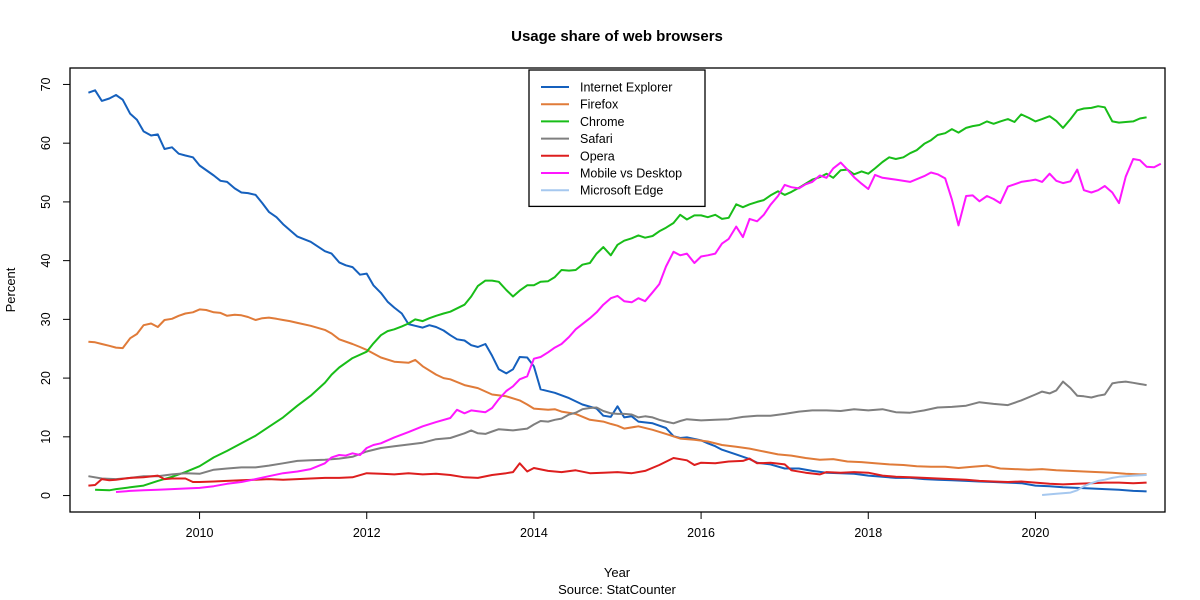 This screenshot has height=600, width=1200. I want to click on y-tick-label: 60, so click(46, 143).